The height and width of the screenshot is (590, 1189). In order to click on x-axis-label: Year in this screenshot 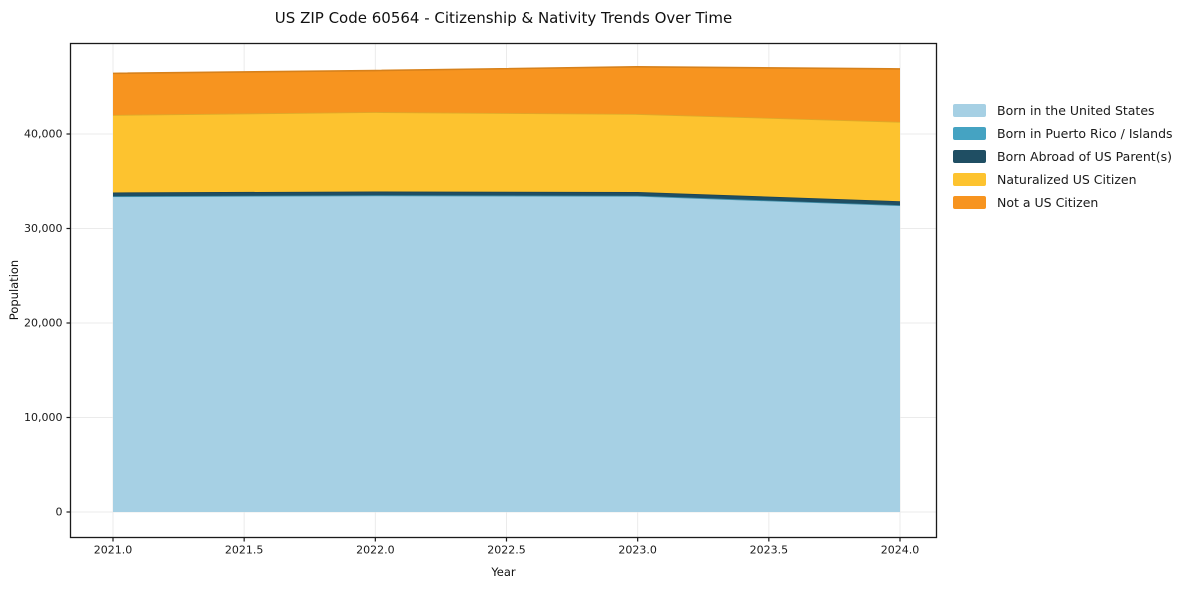, I will do `click(503, 572)`.